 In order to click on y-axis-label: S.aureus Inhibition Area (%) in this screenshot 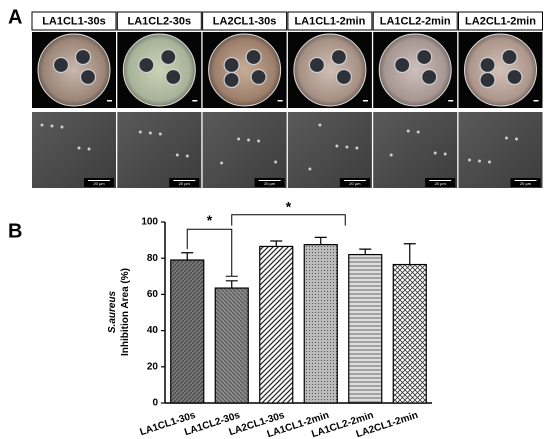, I will do `click(119, 312)`.